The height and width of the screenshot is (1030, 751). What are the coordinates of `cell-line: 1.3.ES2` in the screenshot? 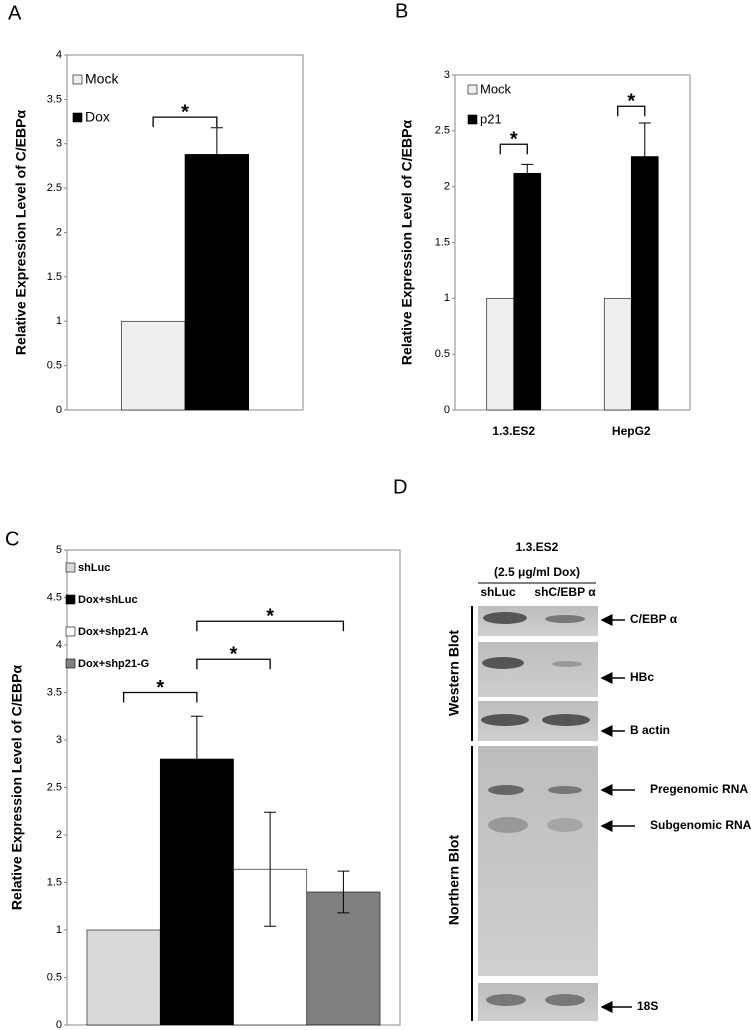 It's located at (537, 547).